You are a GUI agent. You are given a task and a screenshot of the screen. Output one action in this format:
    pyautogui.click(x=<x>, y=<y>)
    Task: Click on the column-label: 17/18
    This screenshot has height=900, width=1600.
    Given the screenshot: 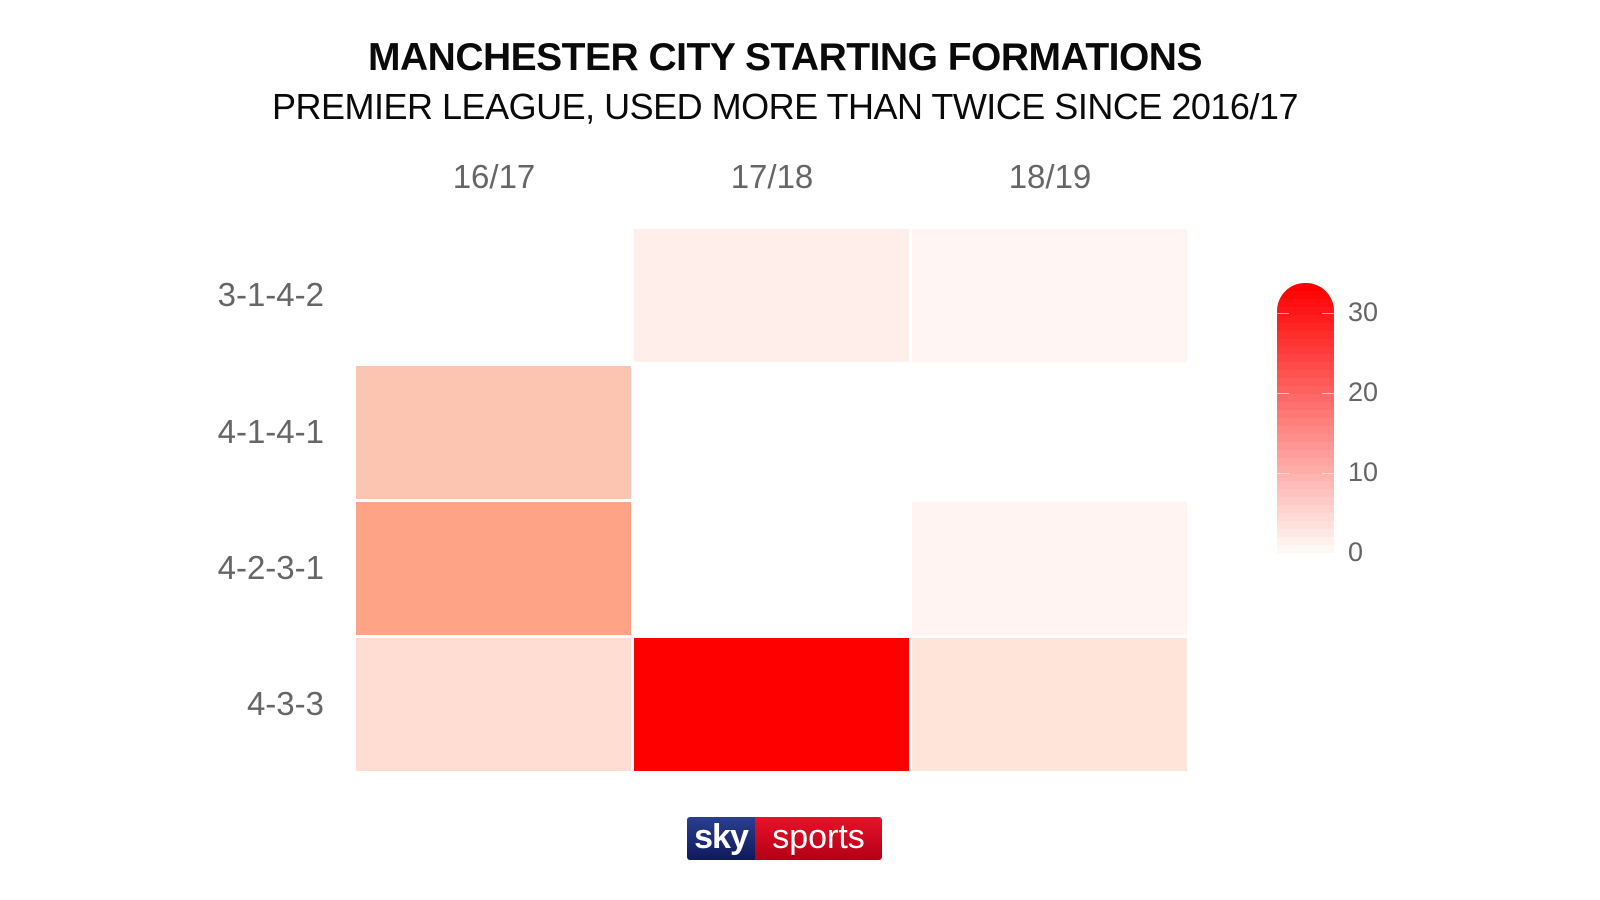 What is the action you would take?
    pyautogui.click(x=772, y=176)
    